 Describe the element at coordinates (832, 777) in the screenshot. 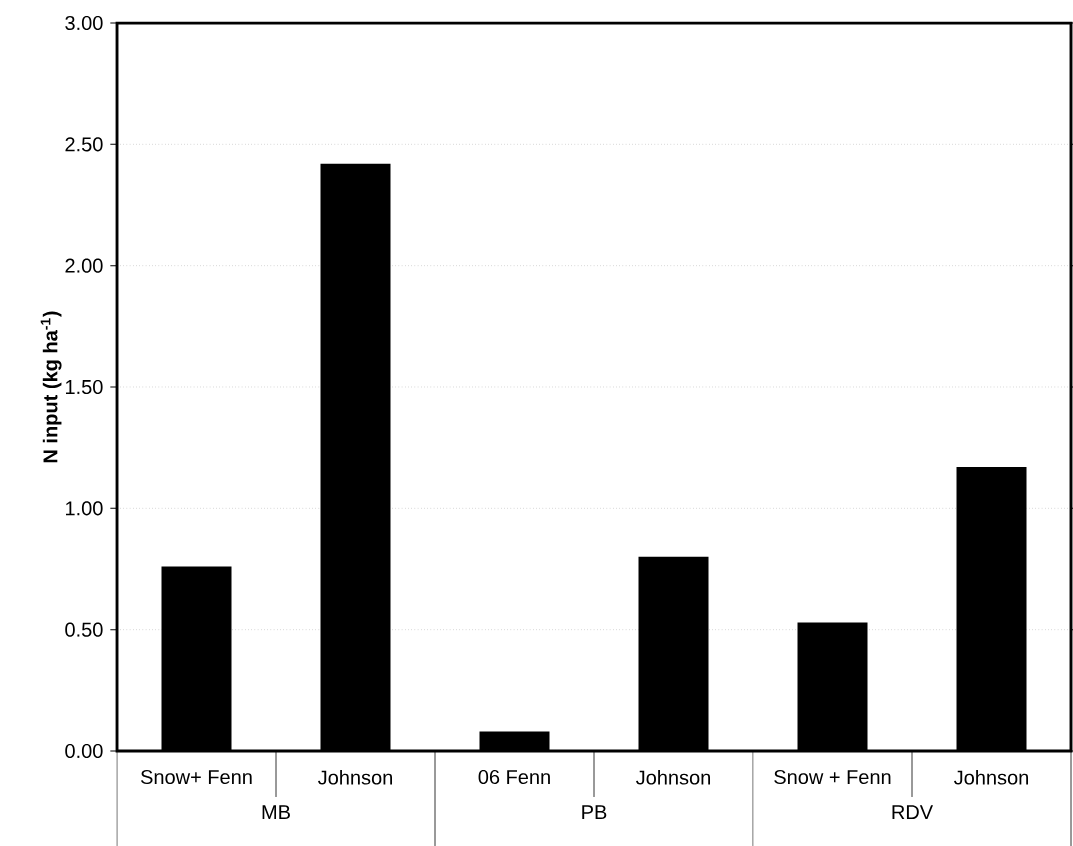

I see `x-tick-label: Snow + Fenn` at that location.